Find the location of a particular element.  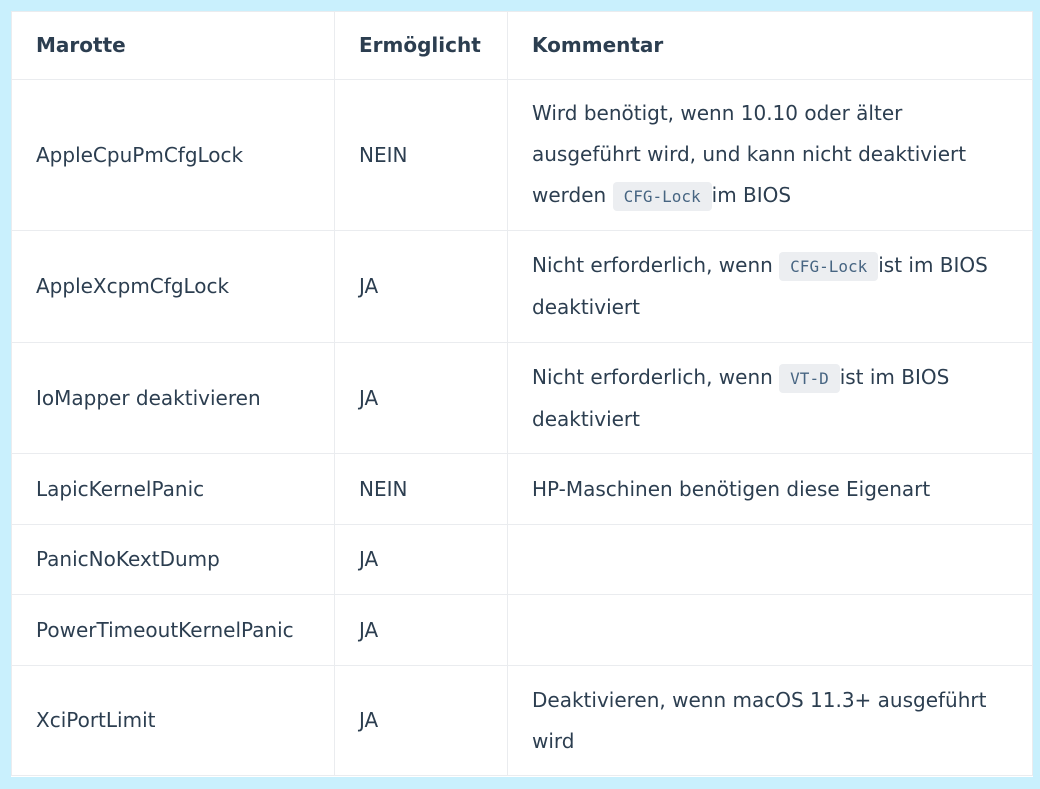

table-header-row: Marotte Ermöglicht Kommentar is located at coordinates (522, 45).